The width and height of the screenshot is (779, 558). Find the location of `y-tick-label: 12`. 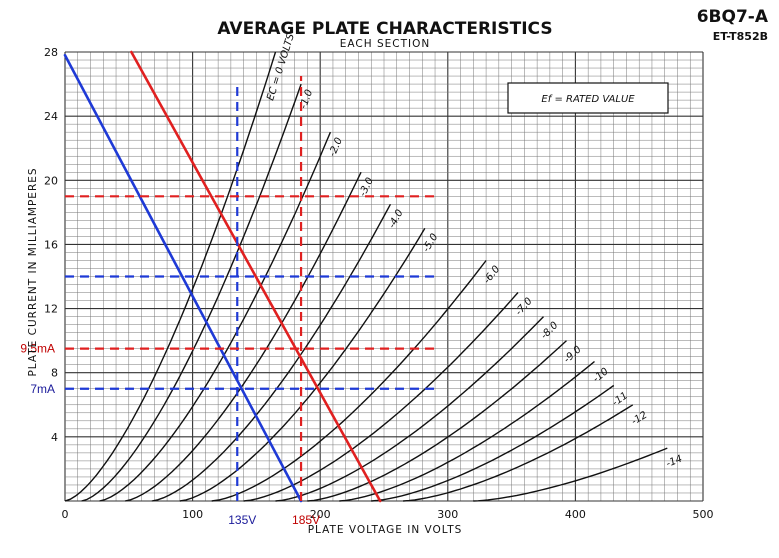

y-tick-label: 12 is located at coordinates (51, 309).